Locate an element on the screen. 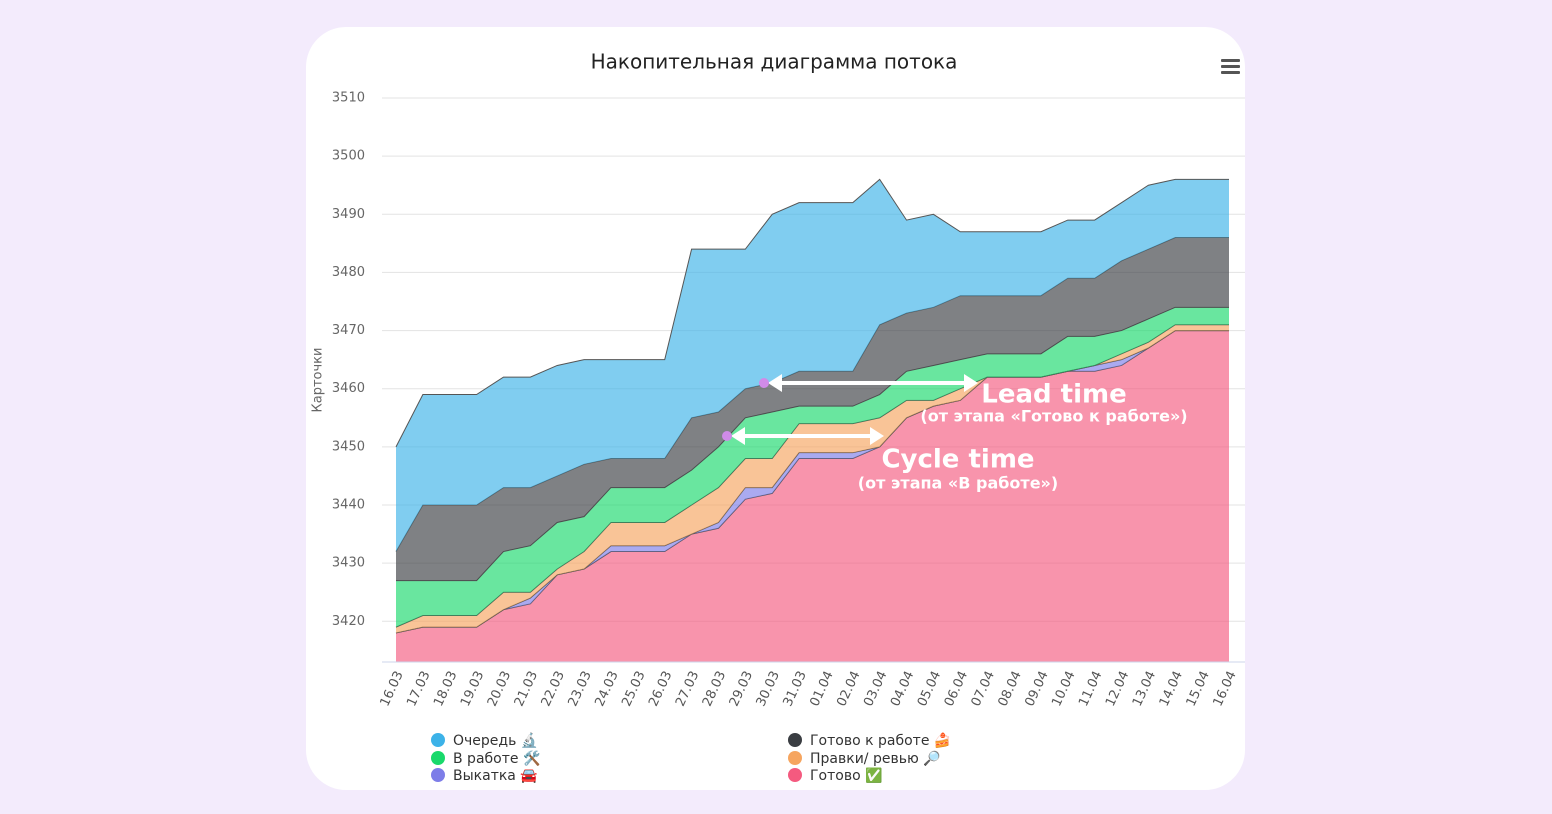  x-tick-label: 19.03 is located at coordinates (472, 689).